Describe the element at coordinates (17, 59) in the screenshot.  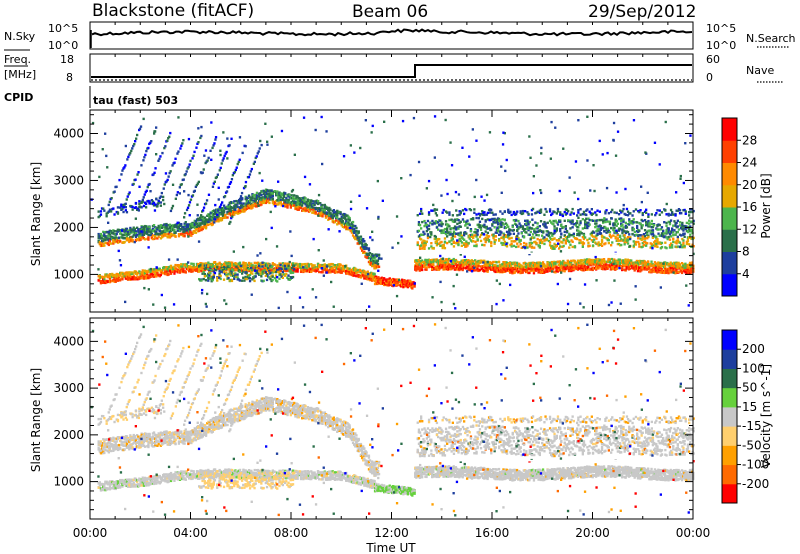
I see `freq-label: Freq.` at that location.